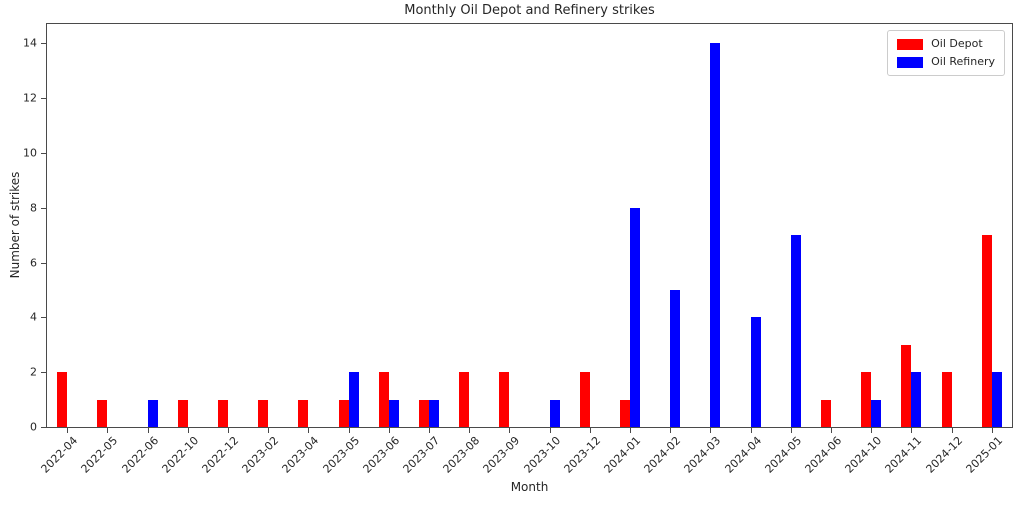 The width and height of the screenshot is (1021, 506). Describe the element at coordinates (910, 62) in the screenshot. I see `legend-swatch-oil-refinery` at that location.